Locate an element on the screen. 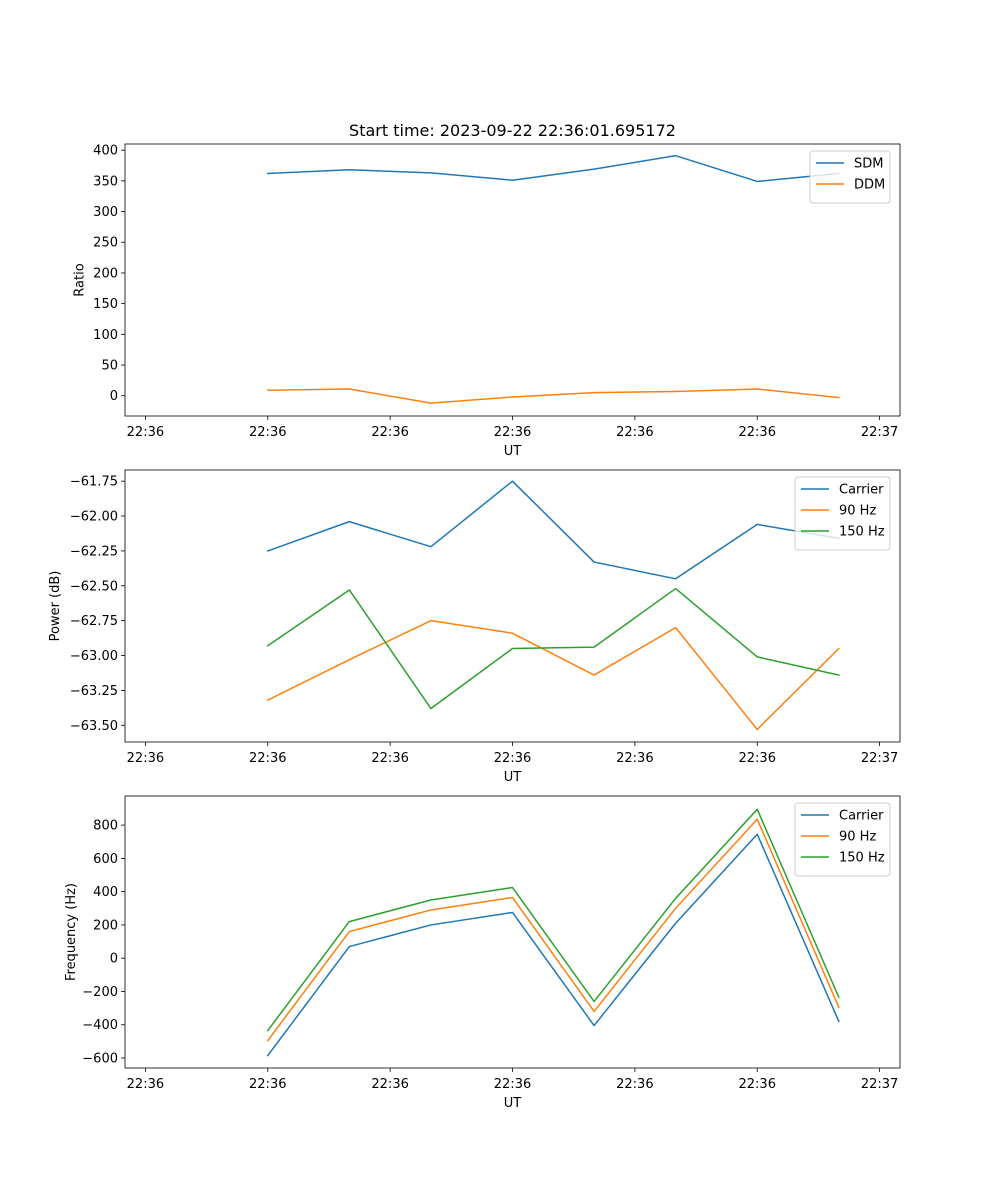  y-axis-label: Ratio is located at coordinates (79, 279).